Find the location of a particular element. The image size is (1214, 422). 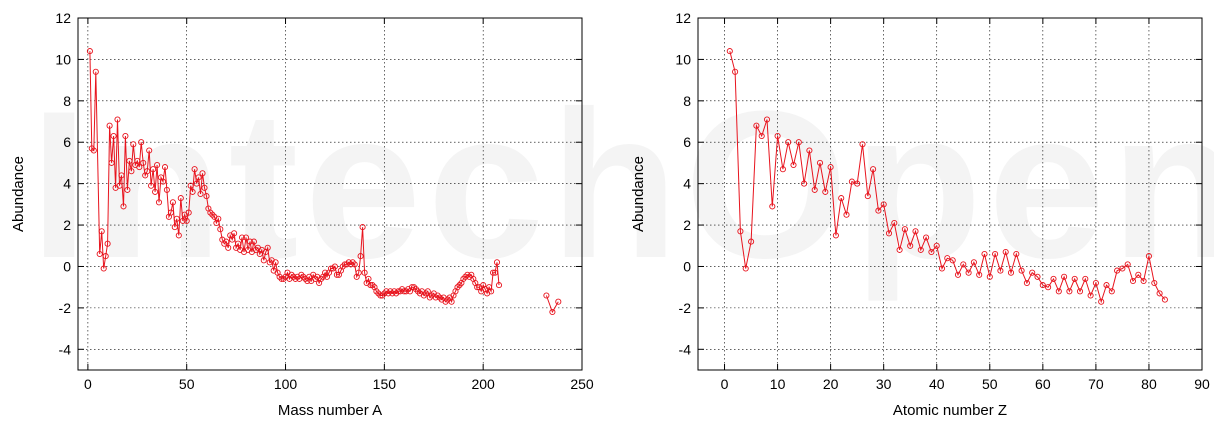

y-tick-label: -2 is located at coordinates (685, 308).